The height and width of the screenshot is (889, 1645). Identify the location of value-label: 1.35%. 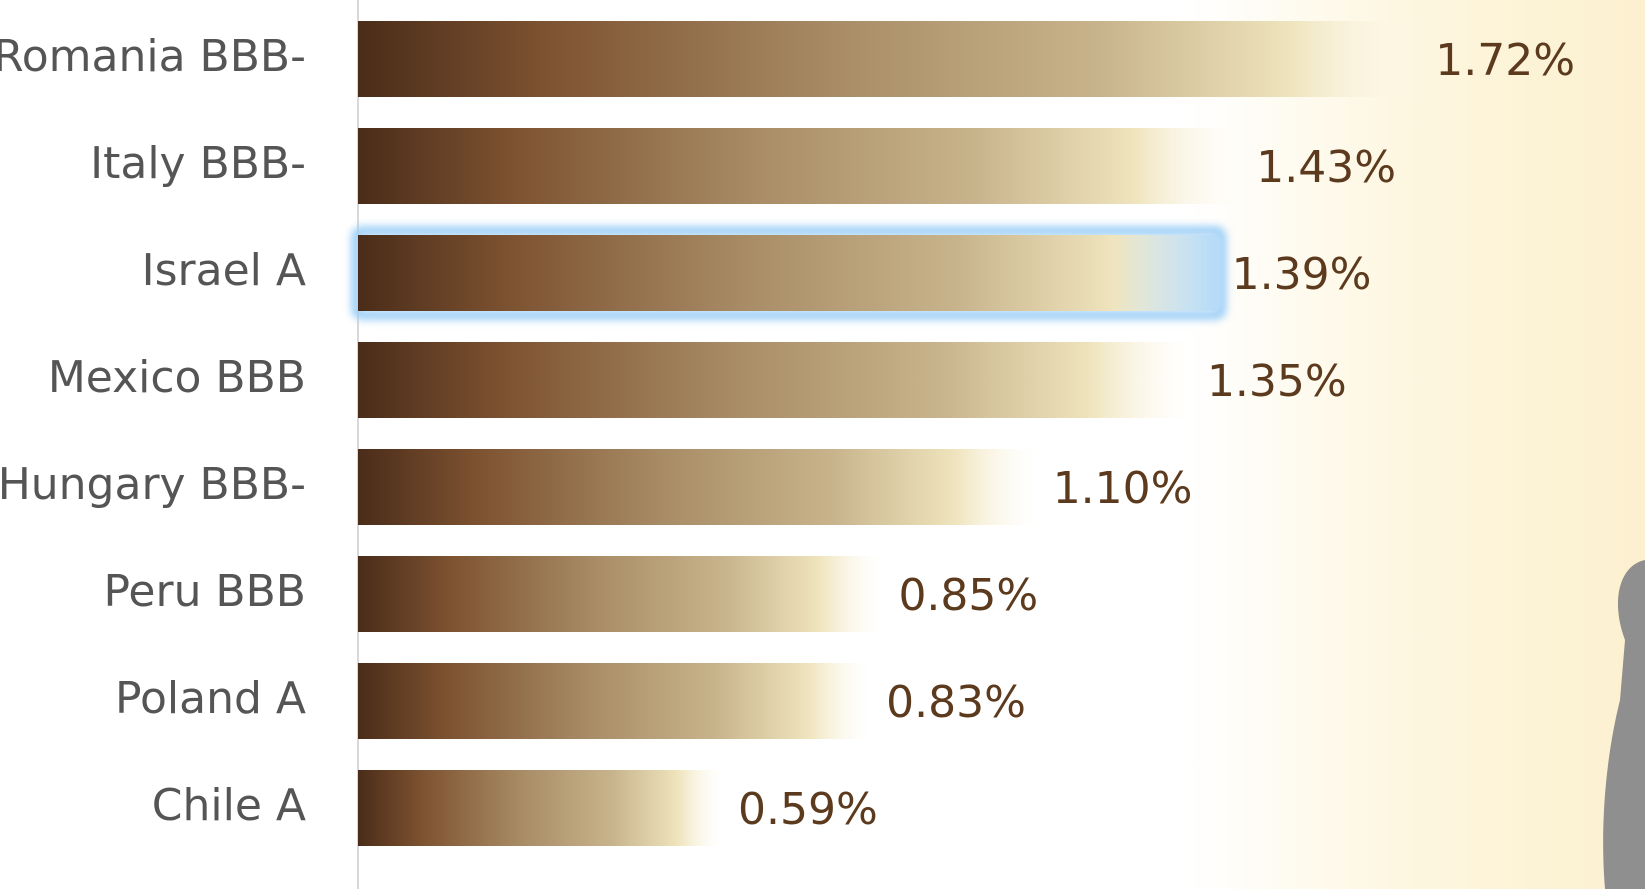
(1277, 381).